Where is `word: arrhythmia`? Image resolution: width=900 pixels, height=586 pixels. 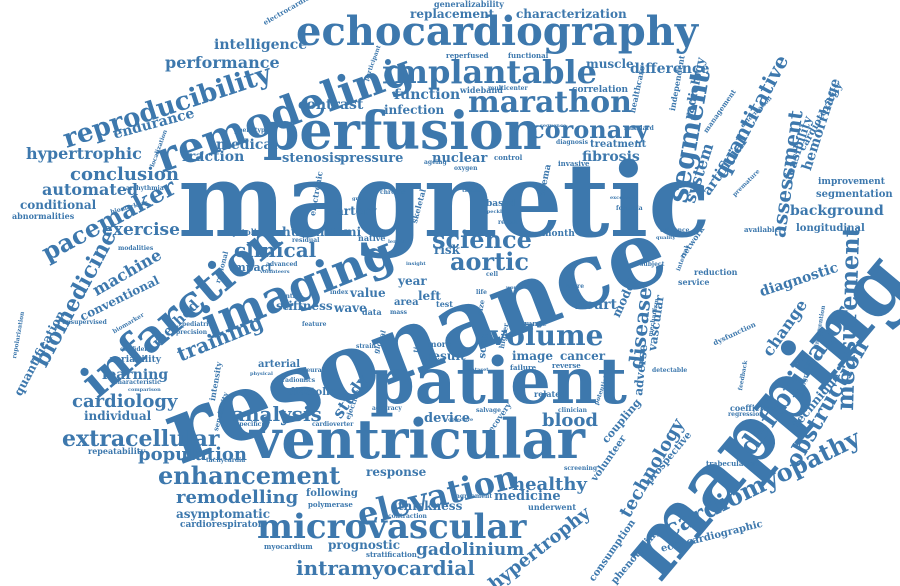 word: arrhythmia is located at coordinates (145, 188).